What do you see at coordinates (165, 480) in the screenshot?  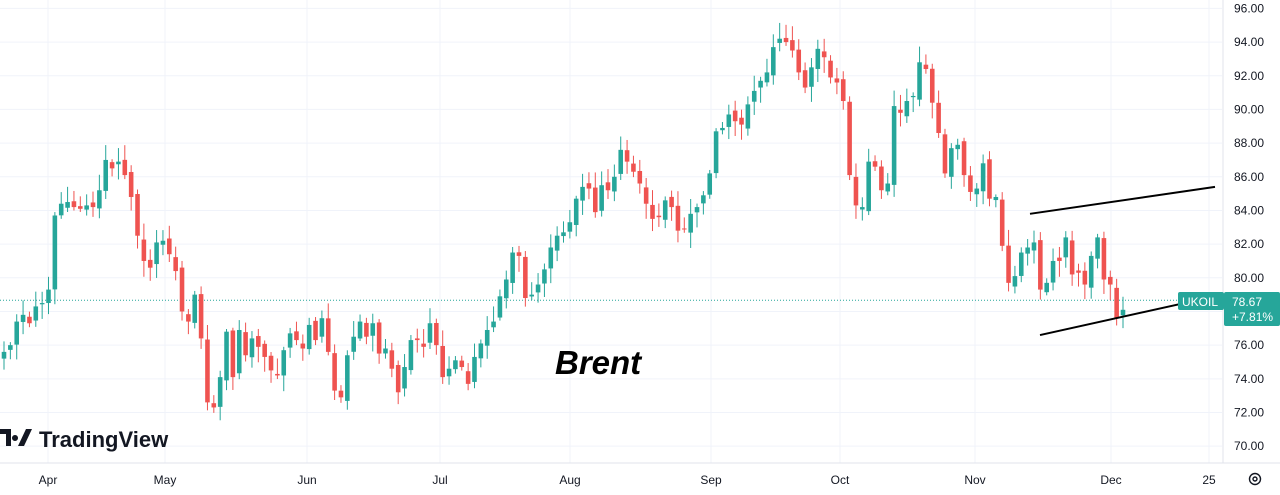 I see `x-tick-label: May` at bounding box center [165, 480].